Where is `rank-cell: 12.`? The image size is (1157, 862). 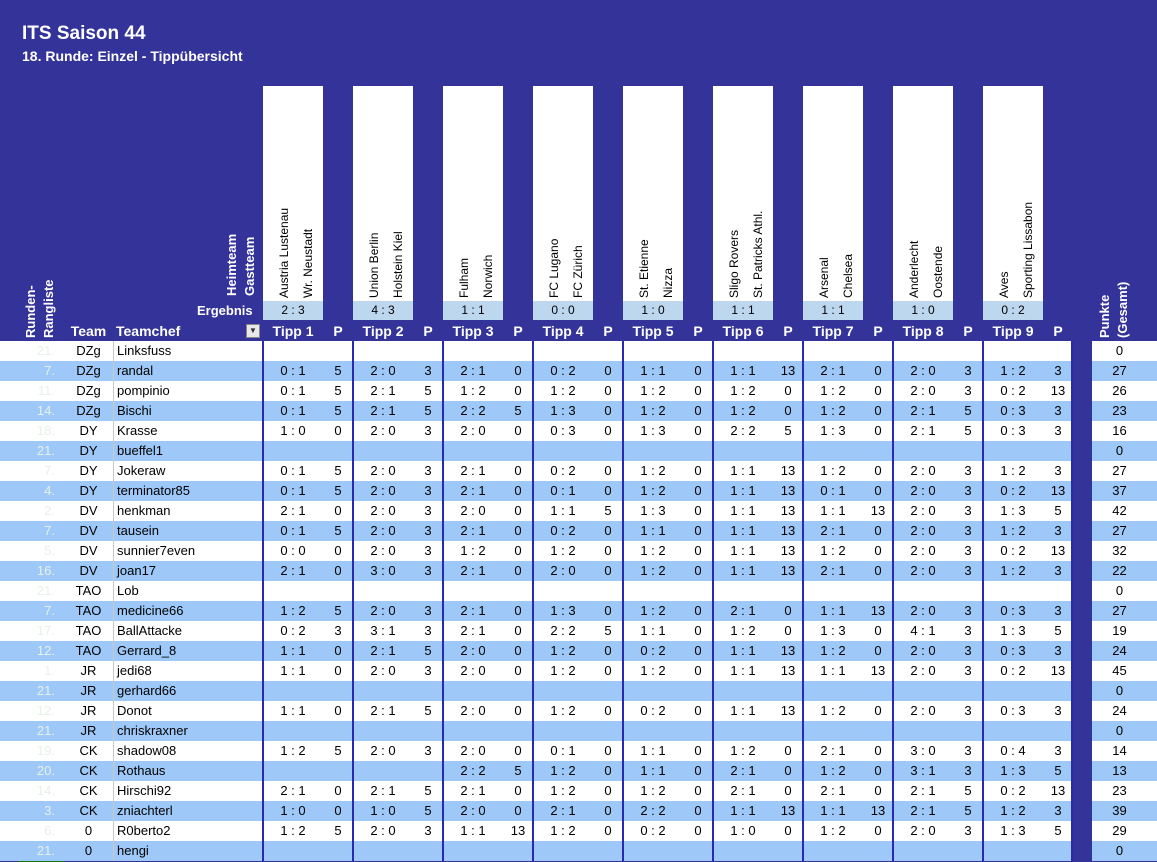
rank-cell: 12. is located at coordinates (45, 650).